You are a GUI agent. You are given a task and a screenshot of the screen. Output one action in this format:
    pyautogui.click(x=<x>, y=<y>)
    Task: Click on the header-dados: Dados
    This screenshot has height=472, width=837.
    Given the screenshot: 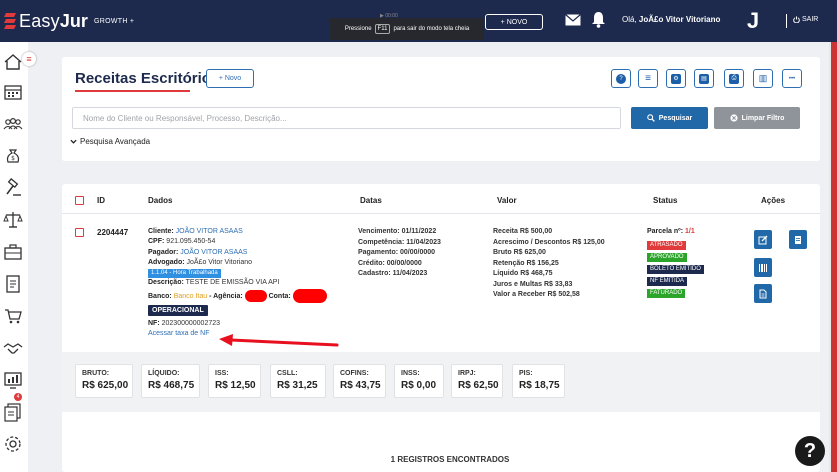 What is the action you would take?
    pyautogui.click(x=160, y=200)
    